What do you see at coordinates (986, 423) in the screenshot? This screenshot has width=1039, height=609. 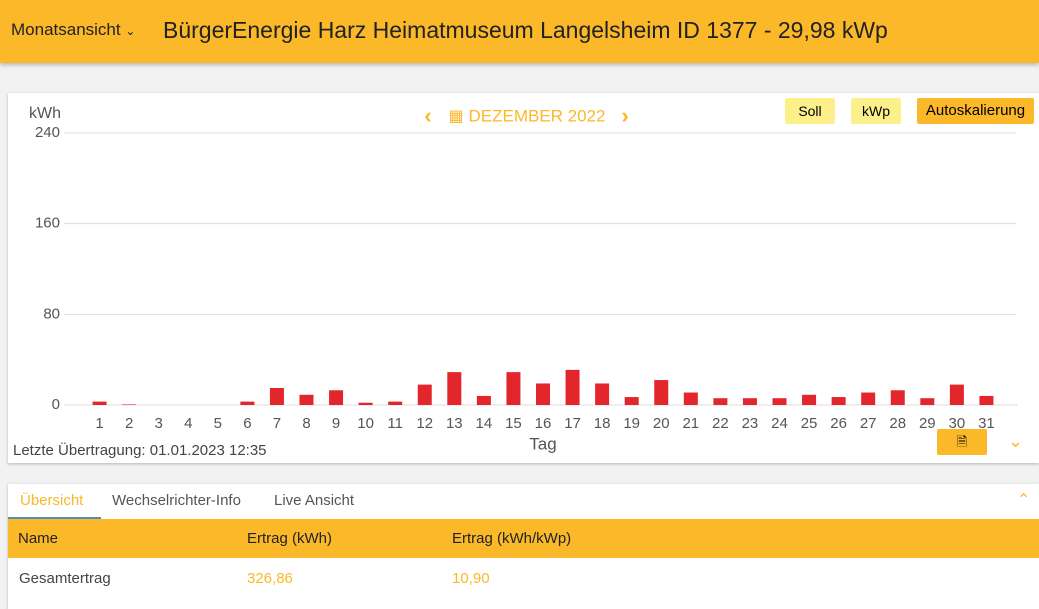 I see `x-tick-label: 31` at bounding box center [986, 423].